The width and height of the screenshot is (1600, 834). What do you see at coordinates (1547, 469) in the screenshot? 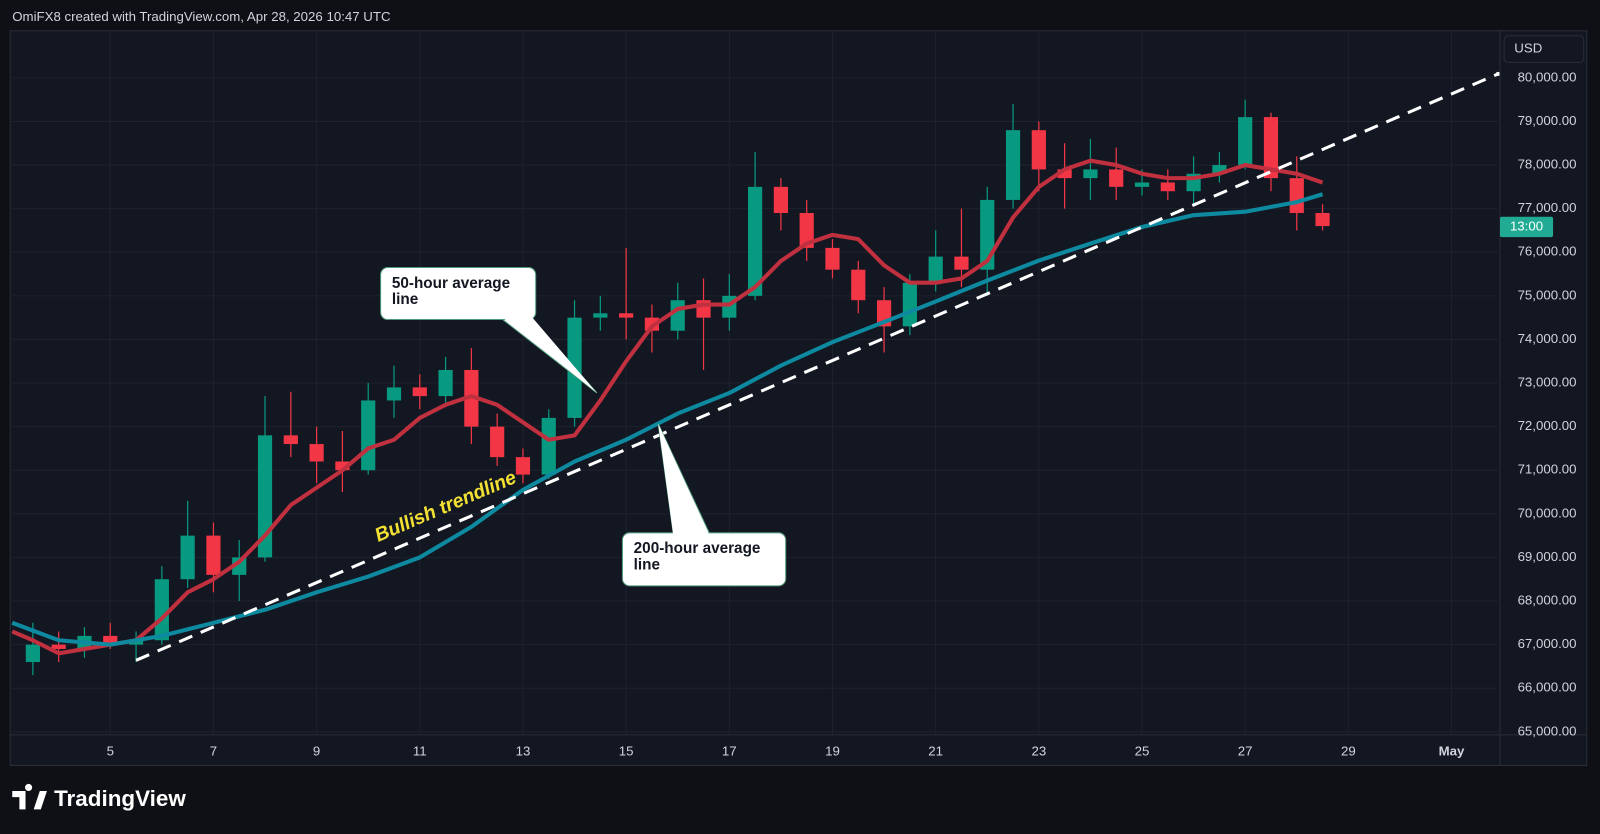
I see `y-tick-label: 71,000.00` at bounding box center [1547, 469].